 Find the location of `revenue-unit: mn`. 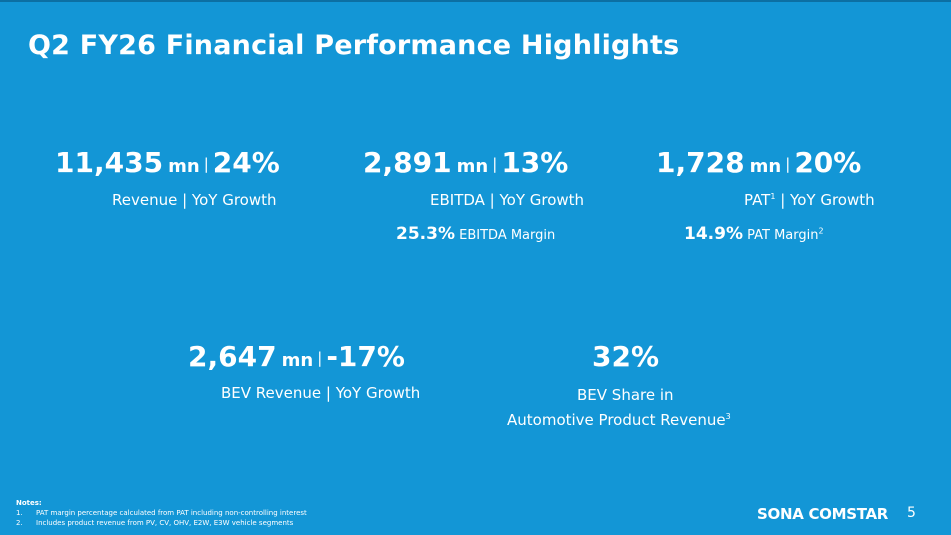

revenue-unit: mn is located at coordinates (184, 166).